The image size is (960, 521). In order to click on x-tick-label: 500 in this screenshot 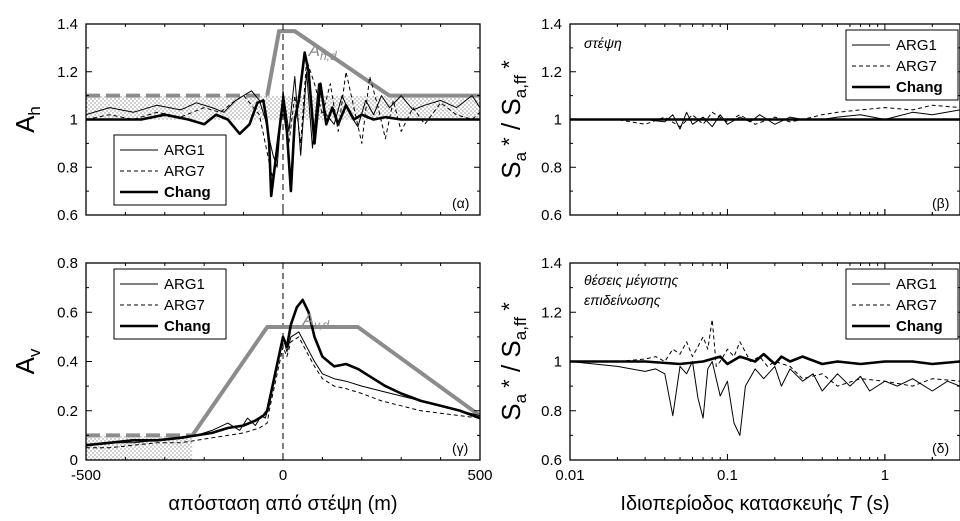, I will do `click(479, 475)`.